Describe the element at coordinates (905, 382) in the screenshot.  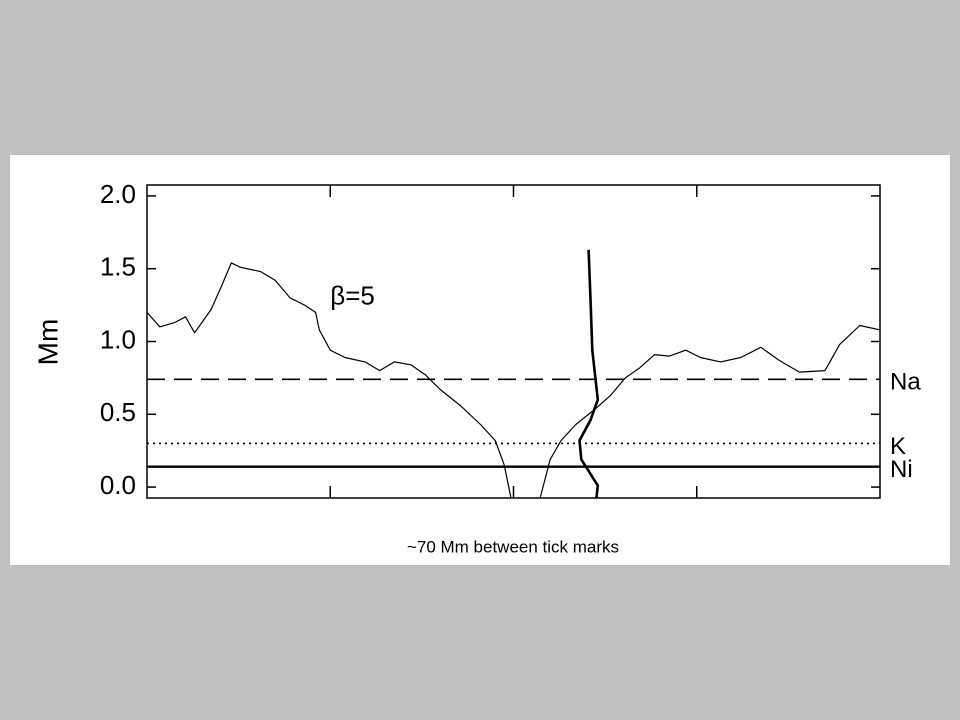
I see `reference-label: Na` at that location.